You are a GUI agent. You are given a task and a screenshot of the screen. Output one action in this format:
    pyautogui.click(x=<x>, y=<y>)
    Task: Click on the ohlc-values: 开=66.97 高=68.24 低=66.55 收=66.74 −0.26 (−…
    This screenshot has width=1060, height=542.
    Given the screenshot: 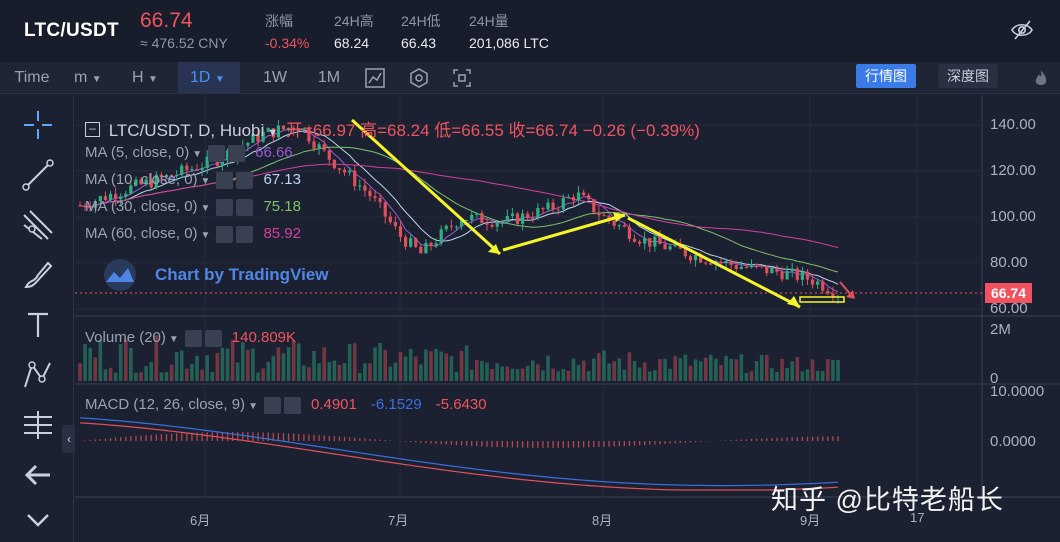 What is the action you would take?
    pyautogui.click(x=492, y=130)
    